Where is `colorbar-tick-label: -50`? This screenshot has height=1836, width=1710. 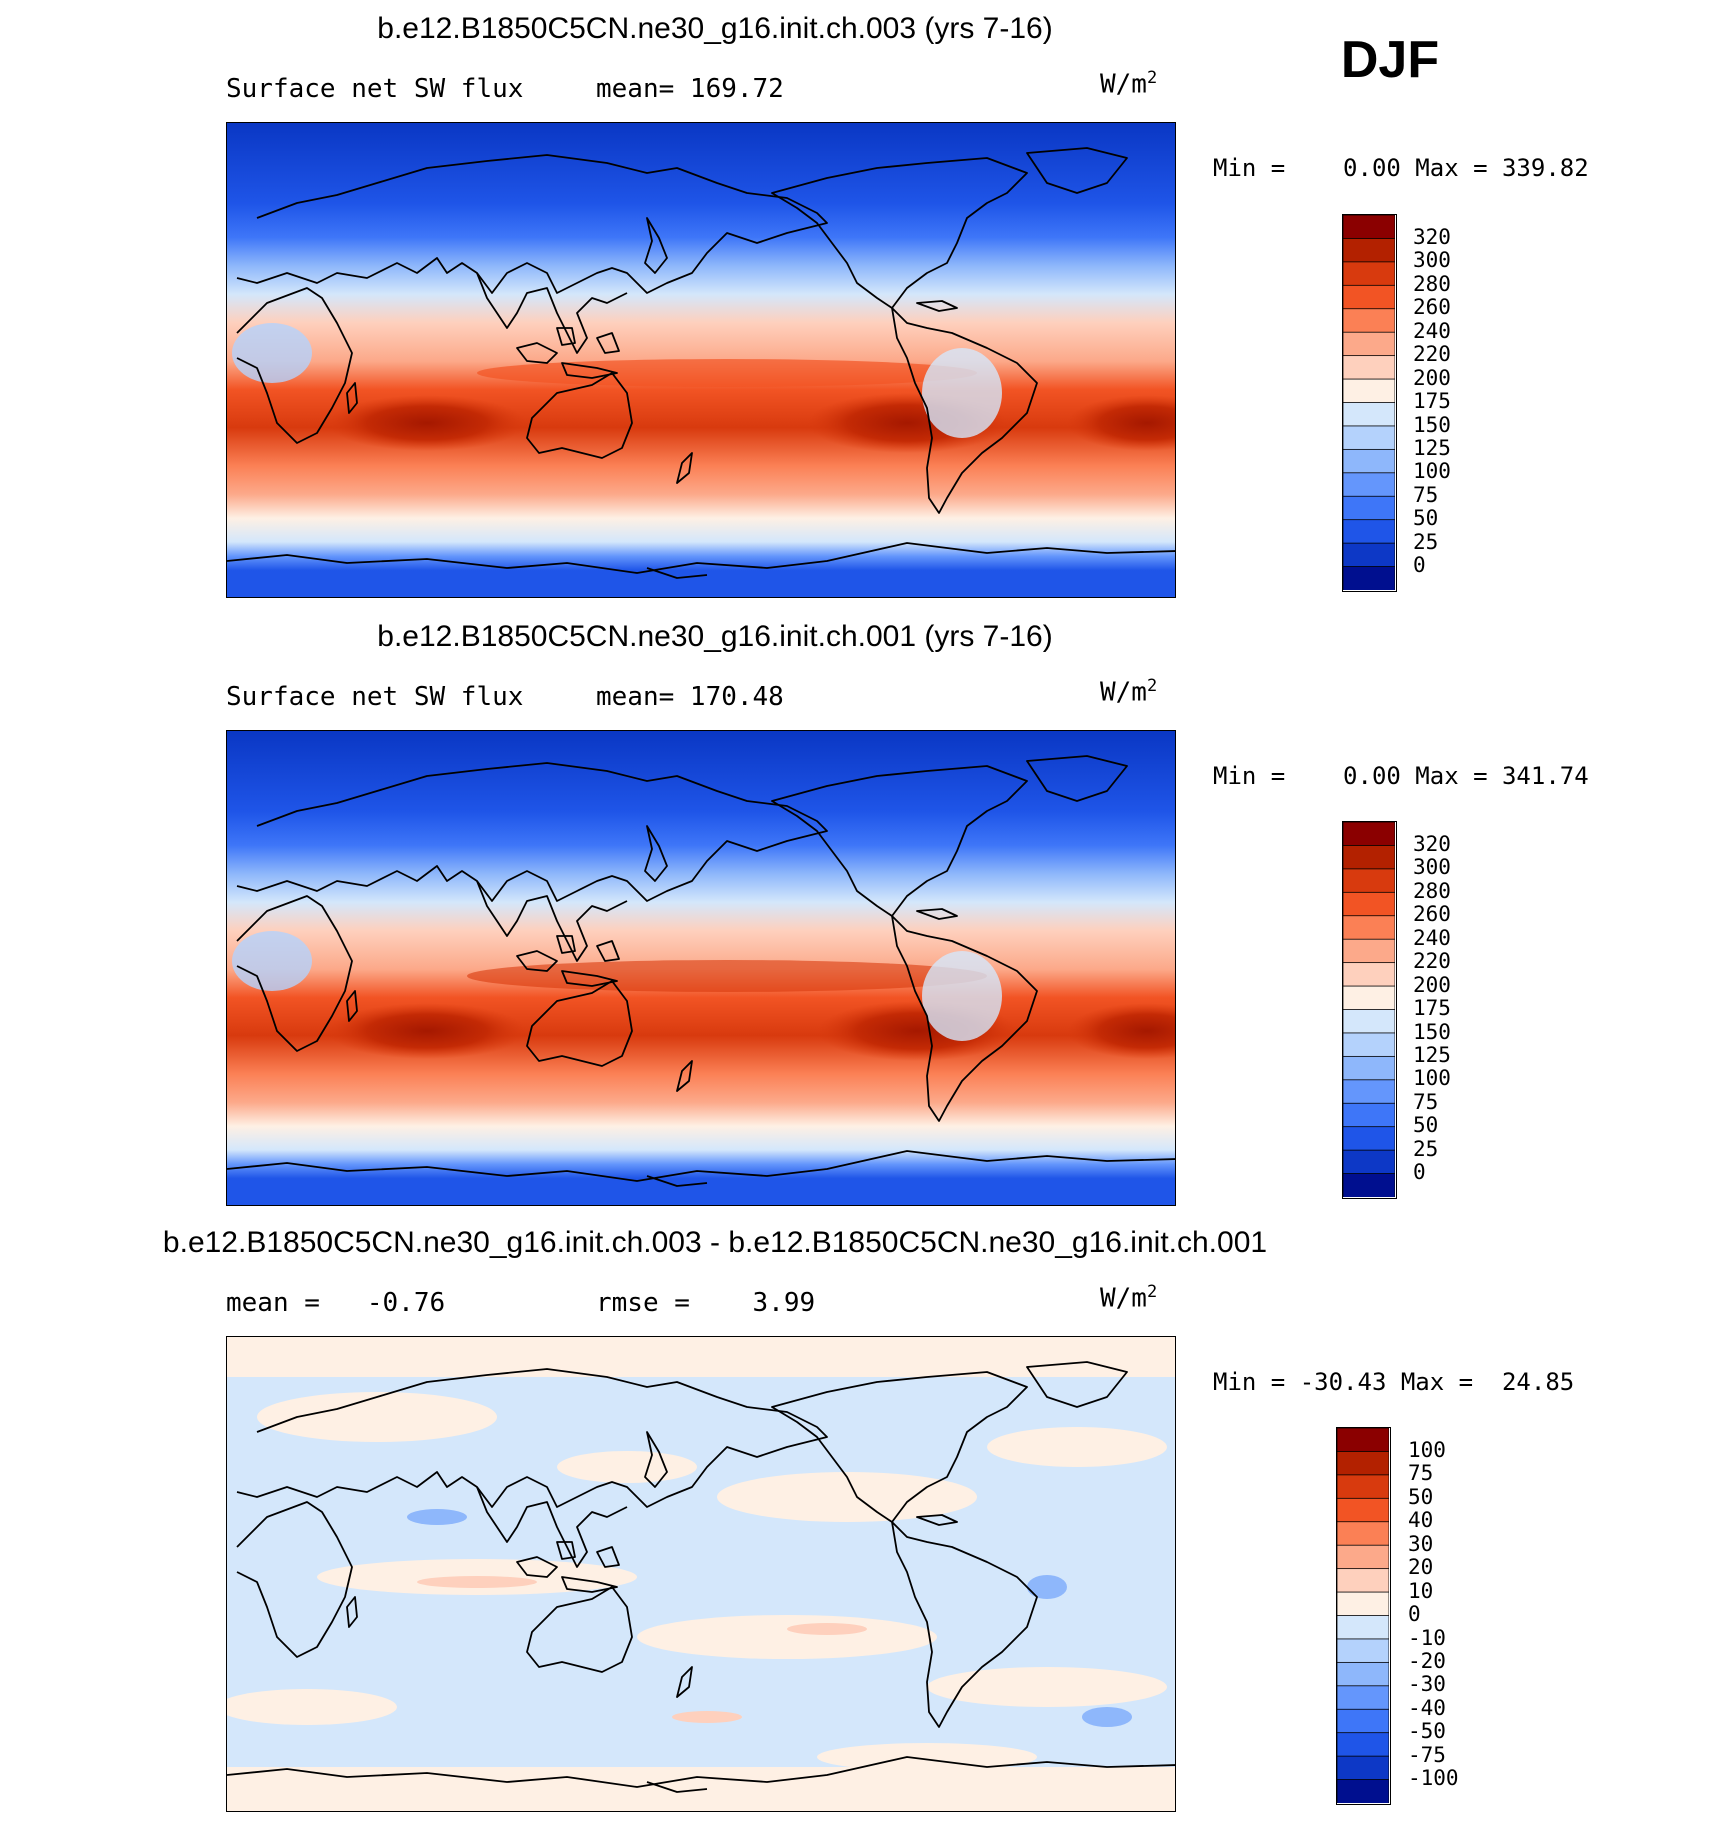
colorbar-tick-label: -50 is located at coordinates (1427, 1731).